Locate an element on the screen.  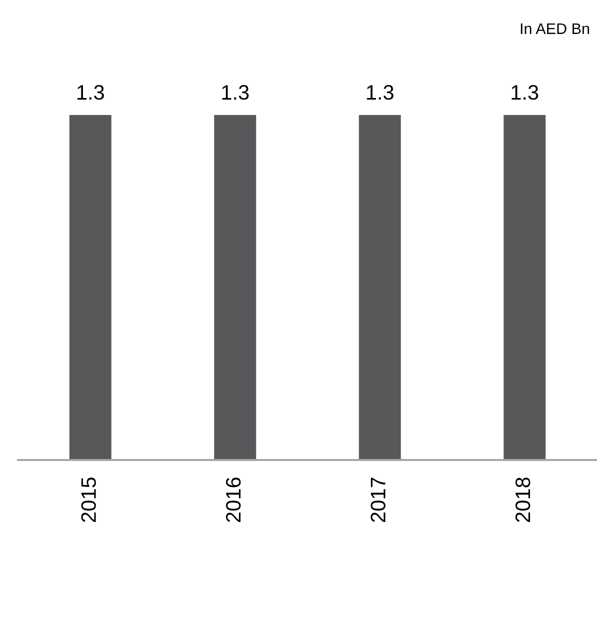
x-tick-label: 2015 is located at coordinates (88, 500).